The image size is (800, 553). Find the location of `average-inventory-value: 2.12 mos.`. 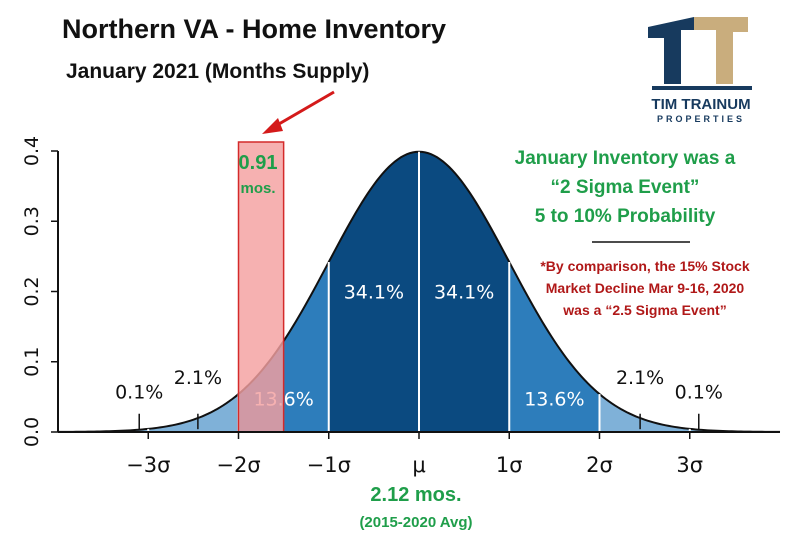

average-inventory-value: 2.12 mos. is located at coordinates (416, 495).